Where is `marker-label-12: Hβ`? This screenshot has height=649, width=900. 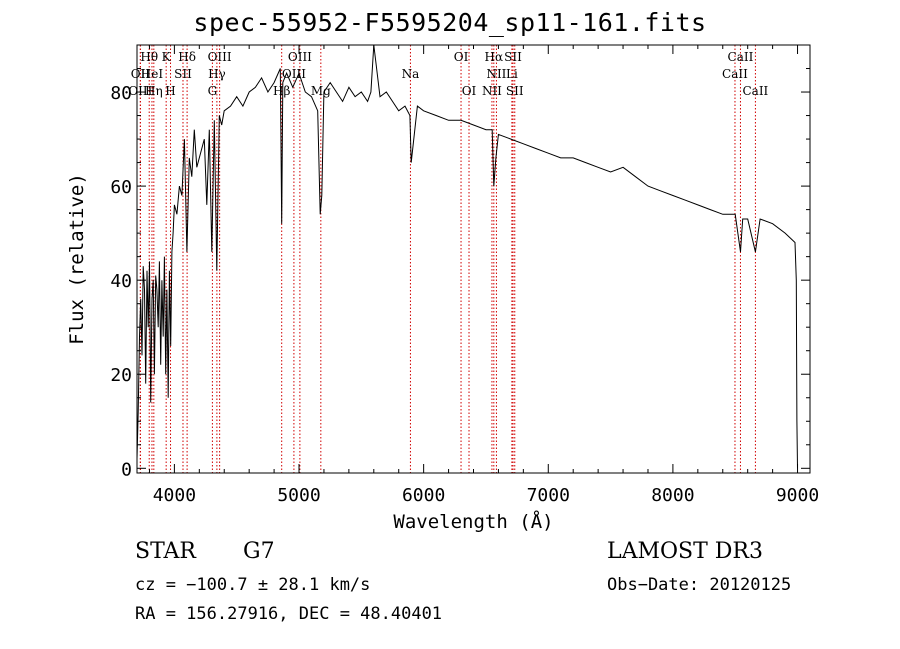 marker-label-12: Hβ is located at coordinates (281, 91).